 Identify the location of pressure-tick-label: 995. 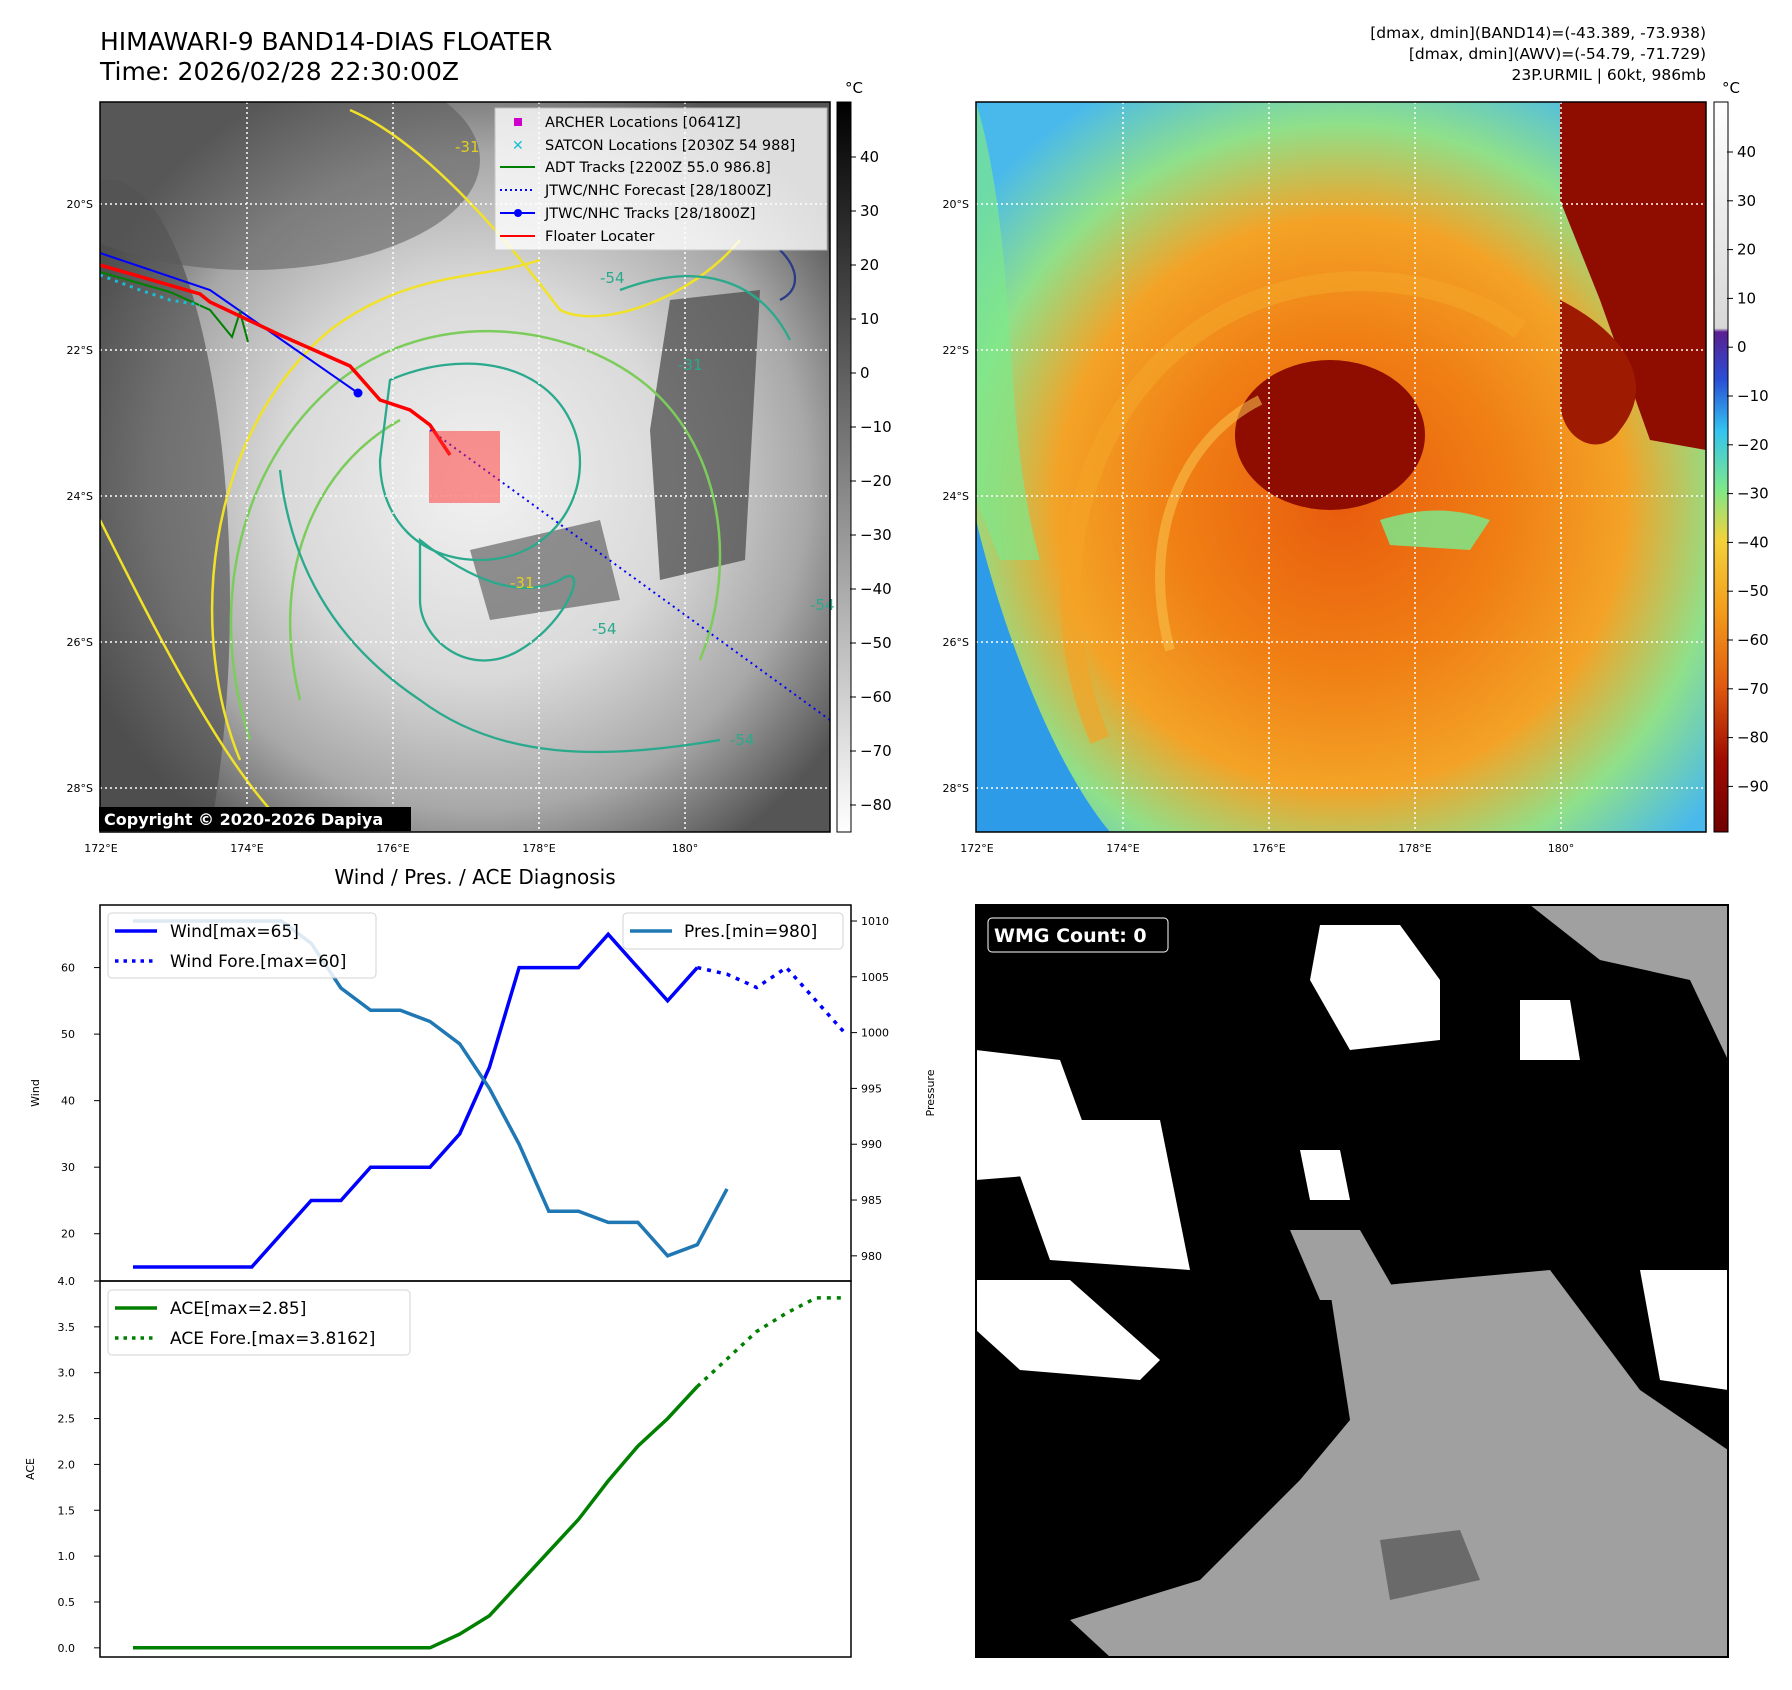
(871, 1088).